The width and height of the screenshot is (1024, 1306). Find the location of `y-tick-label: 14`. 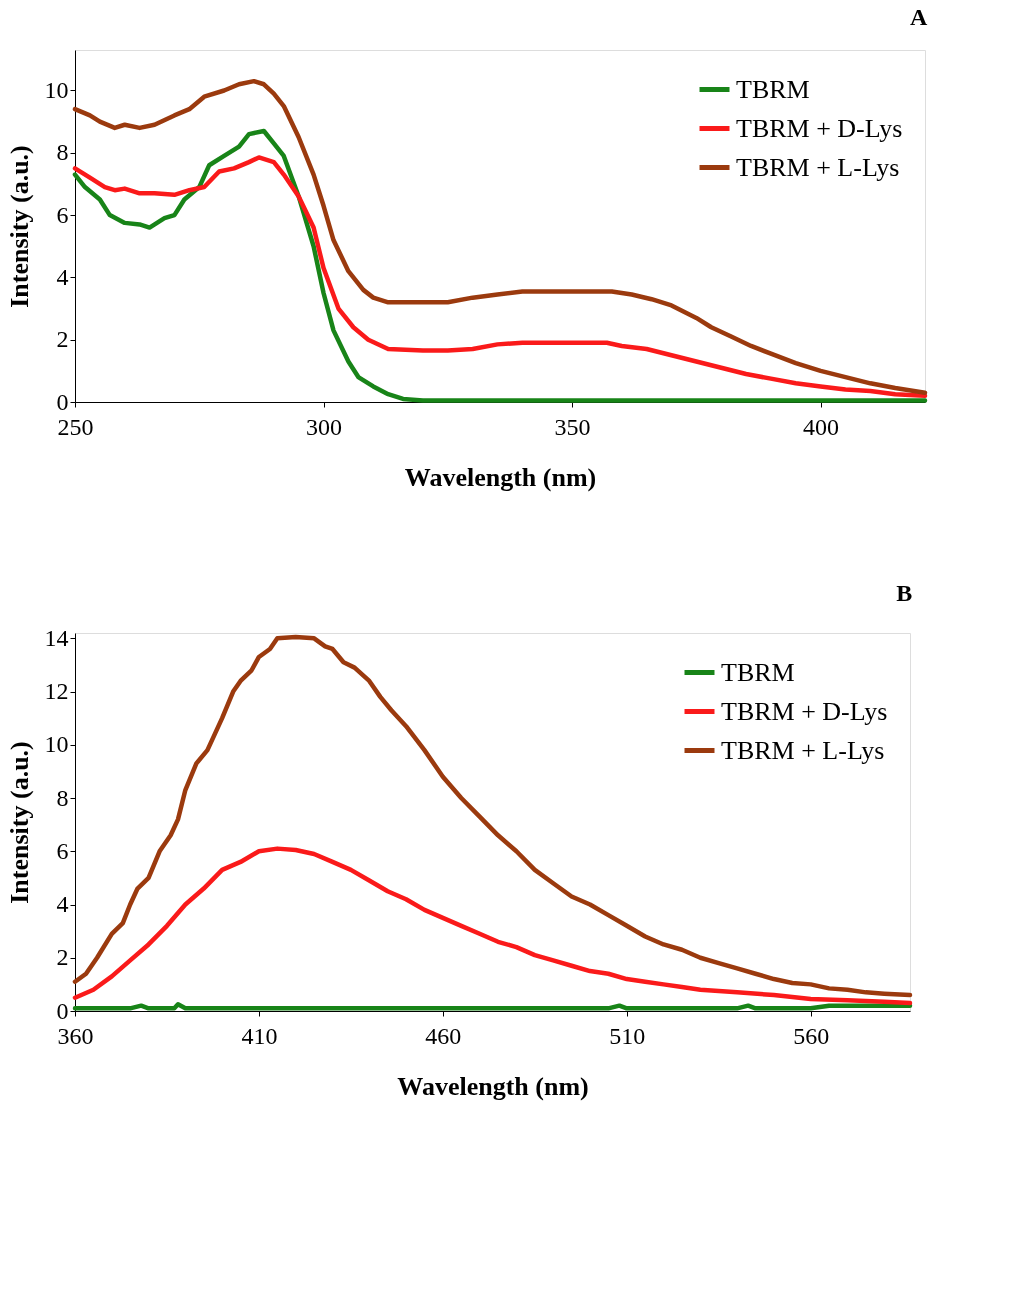

y-tick-label: 14 is located at coordinates (56, 637).